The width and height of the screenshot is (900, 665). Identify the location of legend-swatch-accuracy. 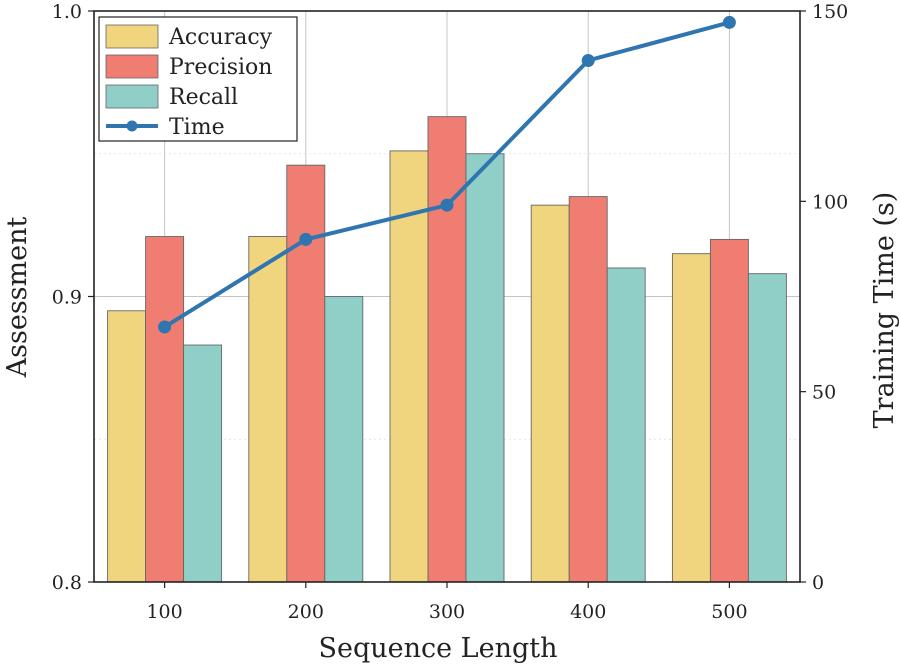
(132, 36).